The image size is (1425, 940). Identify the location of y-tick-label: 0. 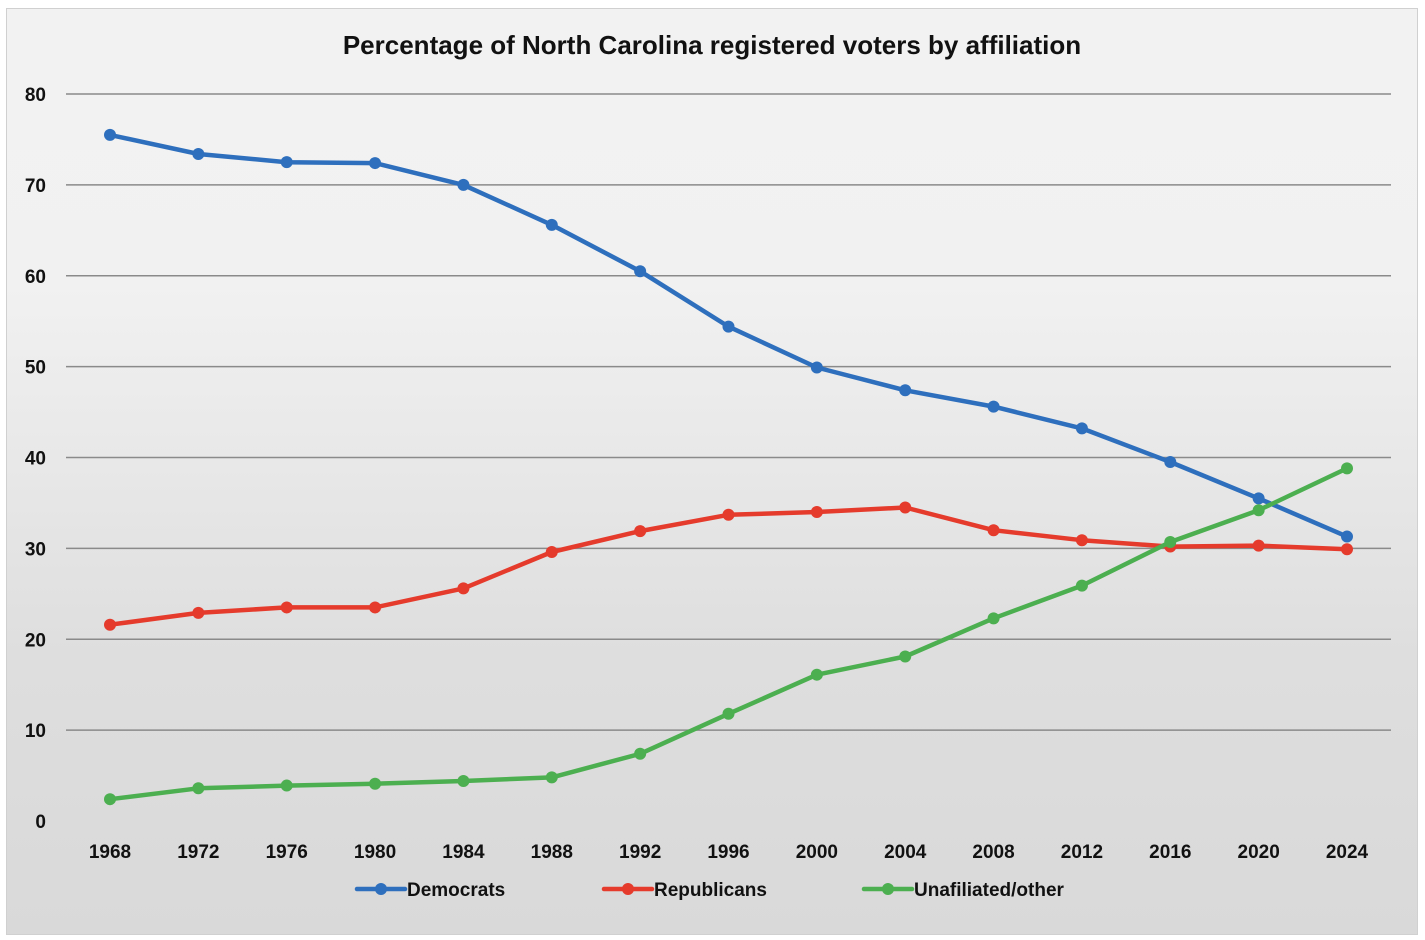
(40, 822).